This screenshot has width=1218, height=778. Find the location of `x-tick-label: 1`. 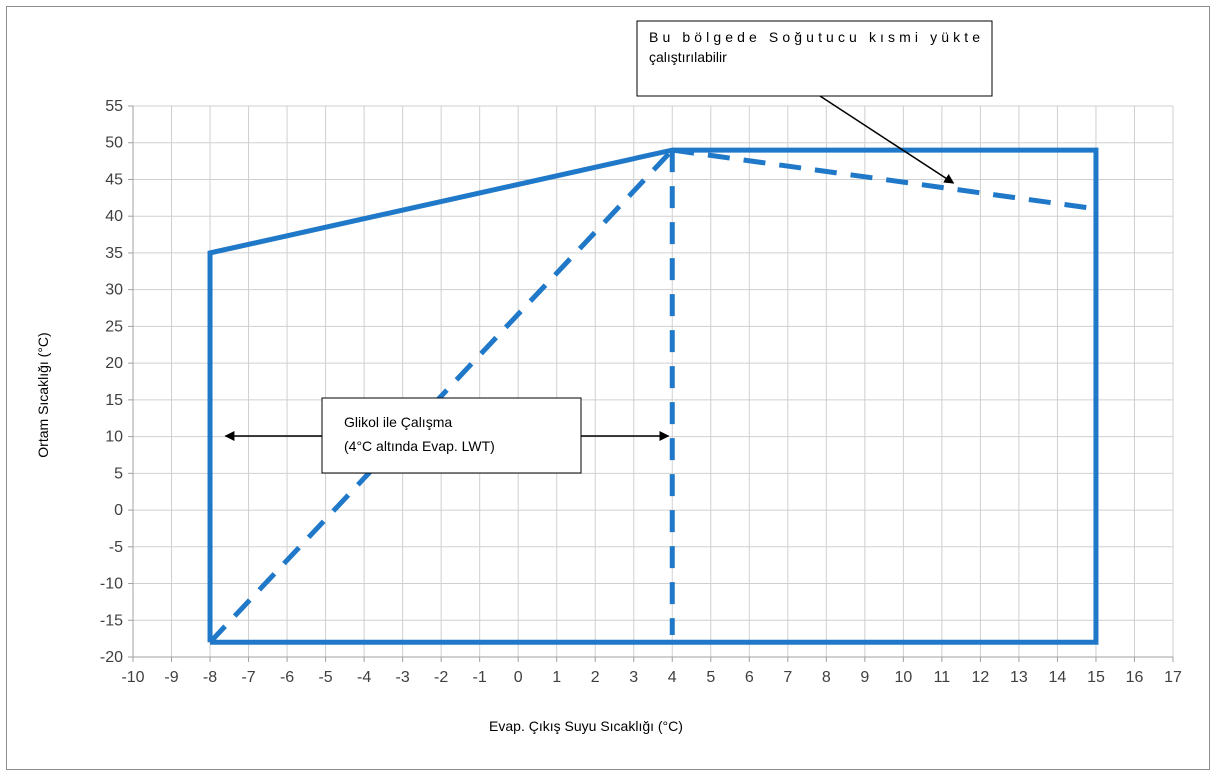

x-tick-label: 1 is located at coordinates (556, 677).